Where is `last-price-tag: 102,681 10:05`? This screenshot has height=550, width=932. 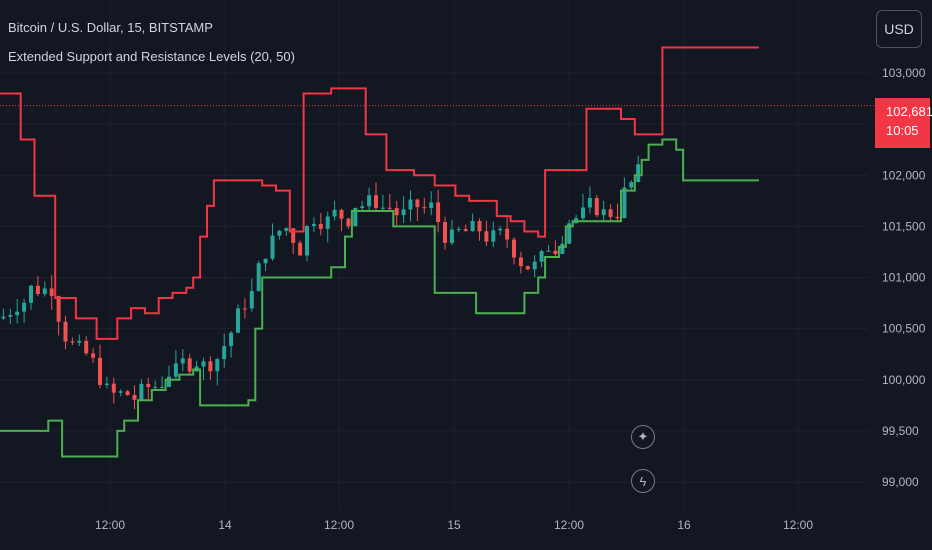 last-price-tag: 102,681 10:05 is located at coordinates (903, 123).